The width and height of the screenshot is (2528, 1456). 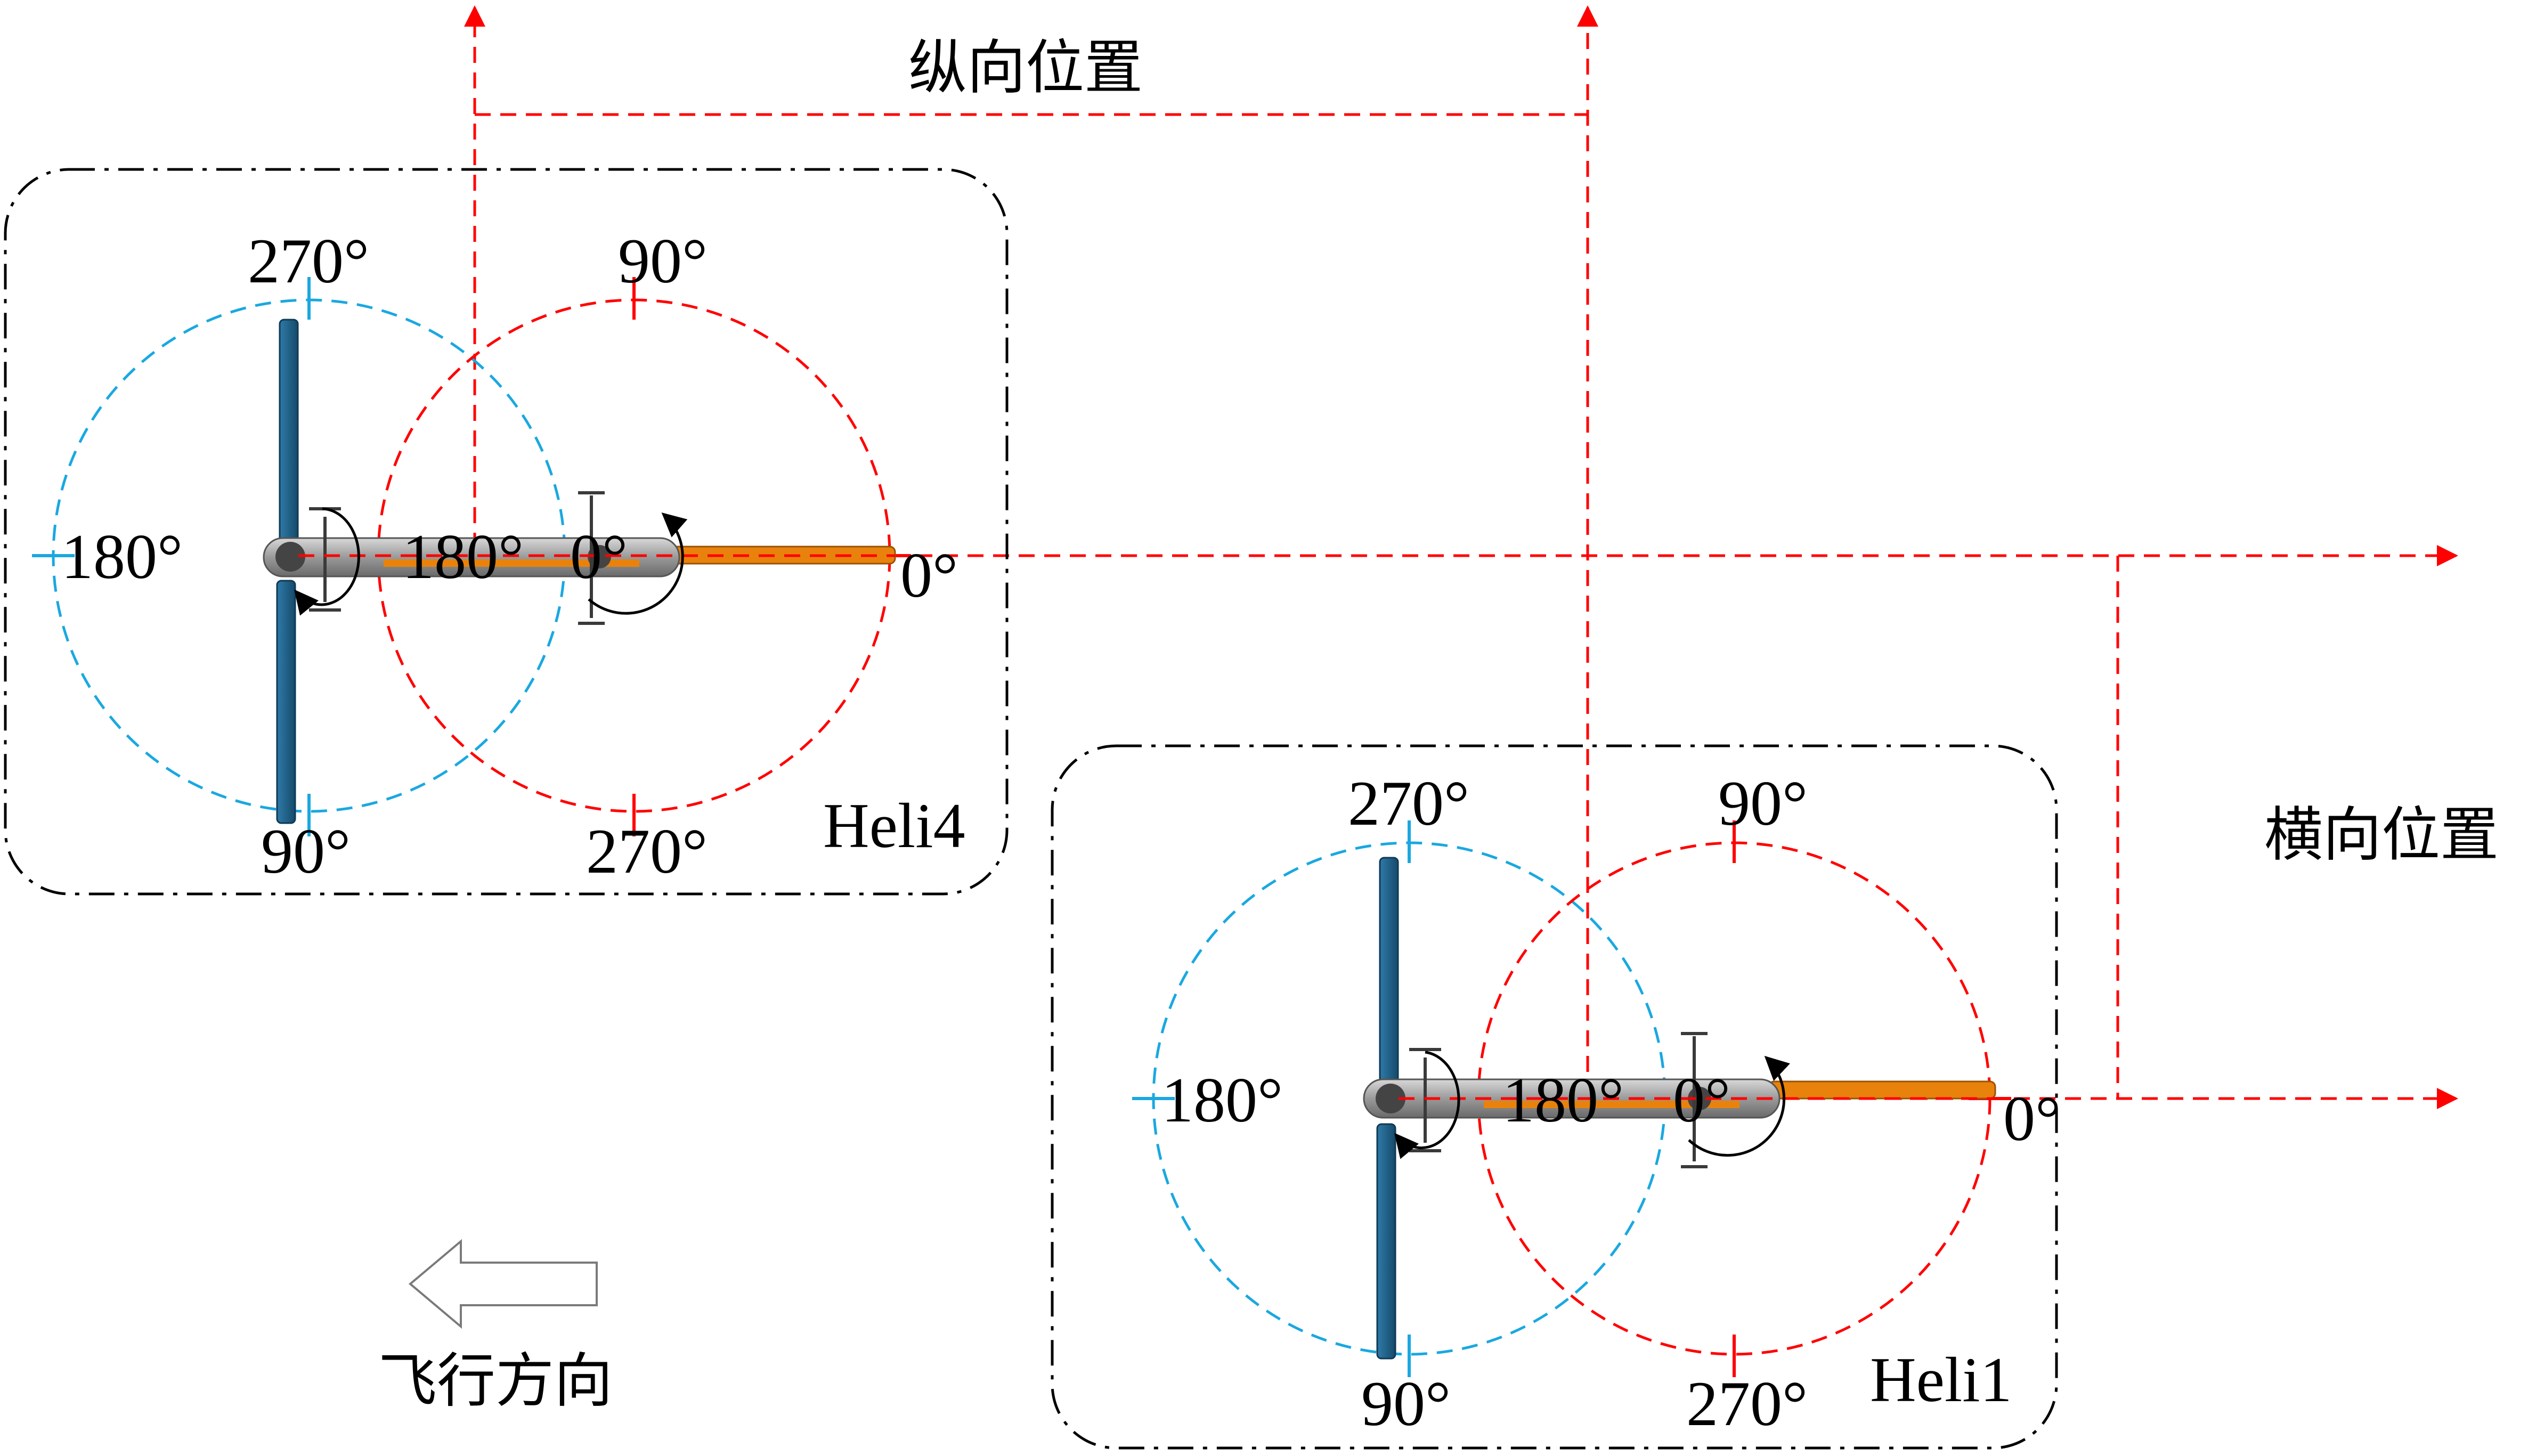 What do you see at coordinates (1386, 1241) in the screenshot?
I see `heli1-blade-lower` at bounding box center [1386, 1241].